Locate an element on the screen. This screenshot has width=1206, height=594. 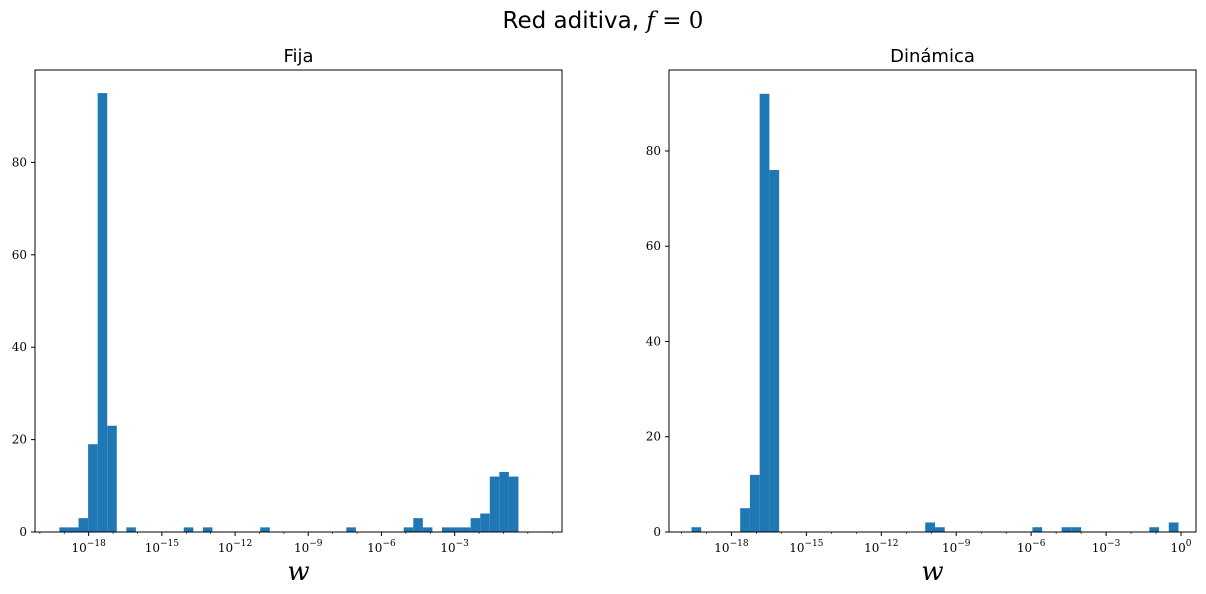
panel-title: Dinámica is located at coordinates (932, 56).